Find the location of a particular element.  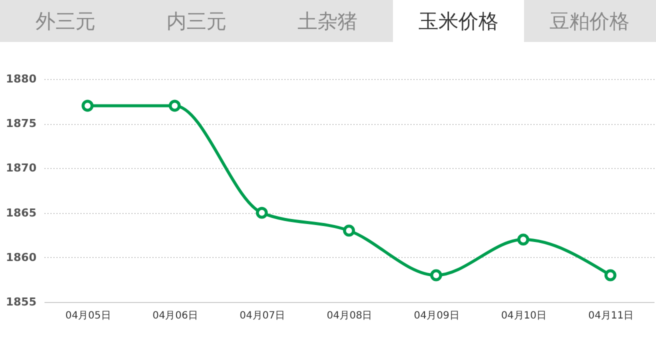

x-tick-label: 04月11日 is located at coordinates (611, 316).